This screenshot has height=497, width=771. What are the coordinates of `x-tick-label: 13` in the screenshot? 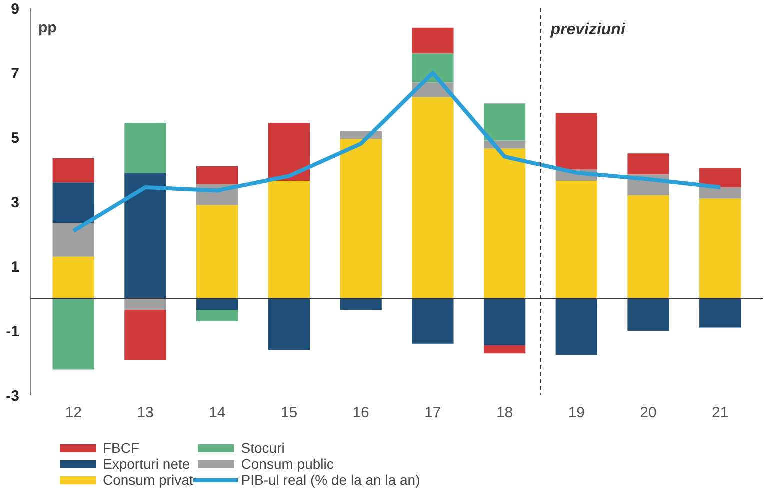 It's located at (145, 413).